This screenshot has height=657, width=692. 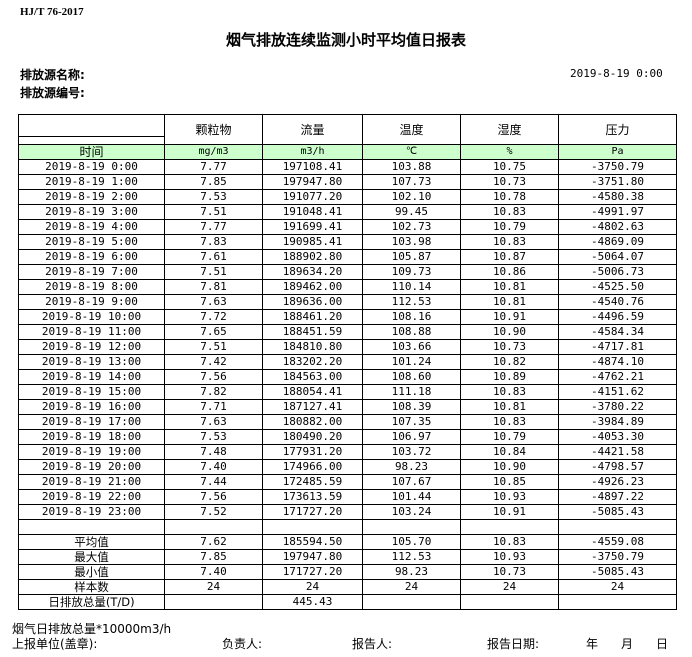 What do you see at coordinates (213, 227) in the screenshot?
I see `data-cell: 7.77` at bounding box center [213, 227].